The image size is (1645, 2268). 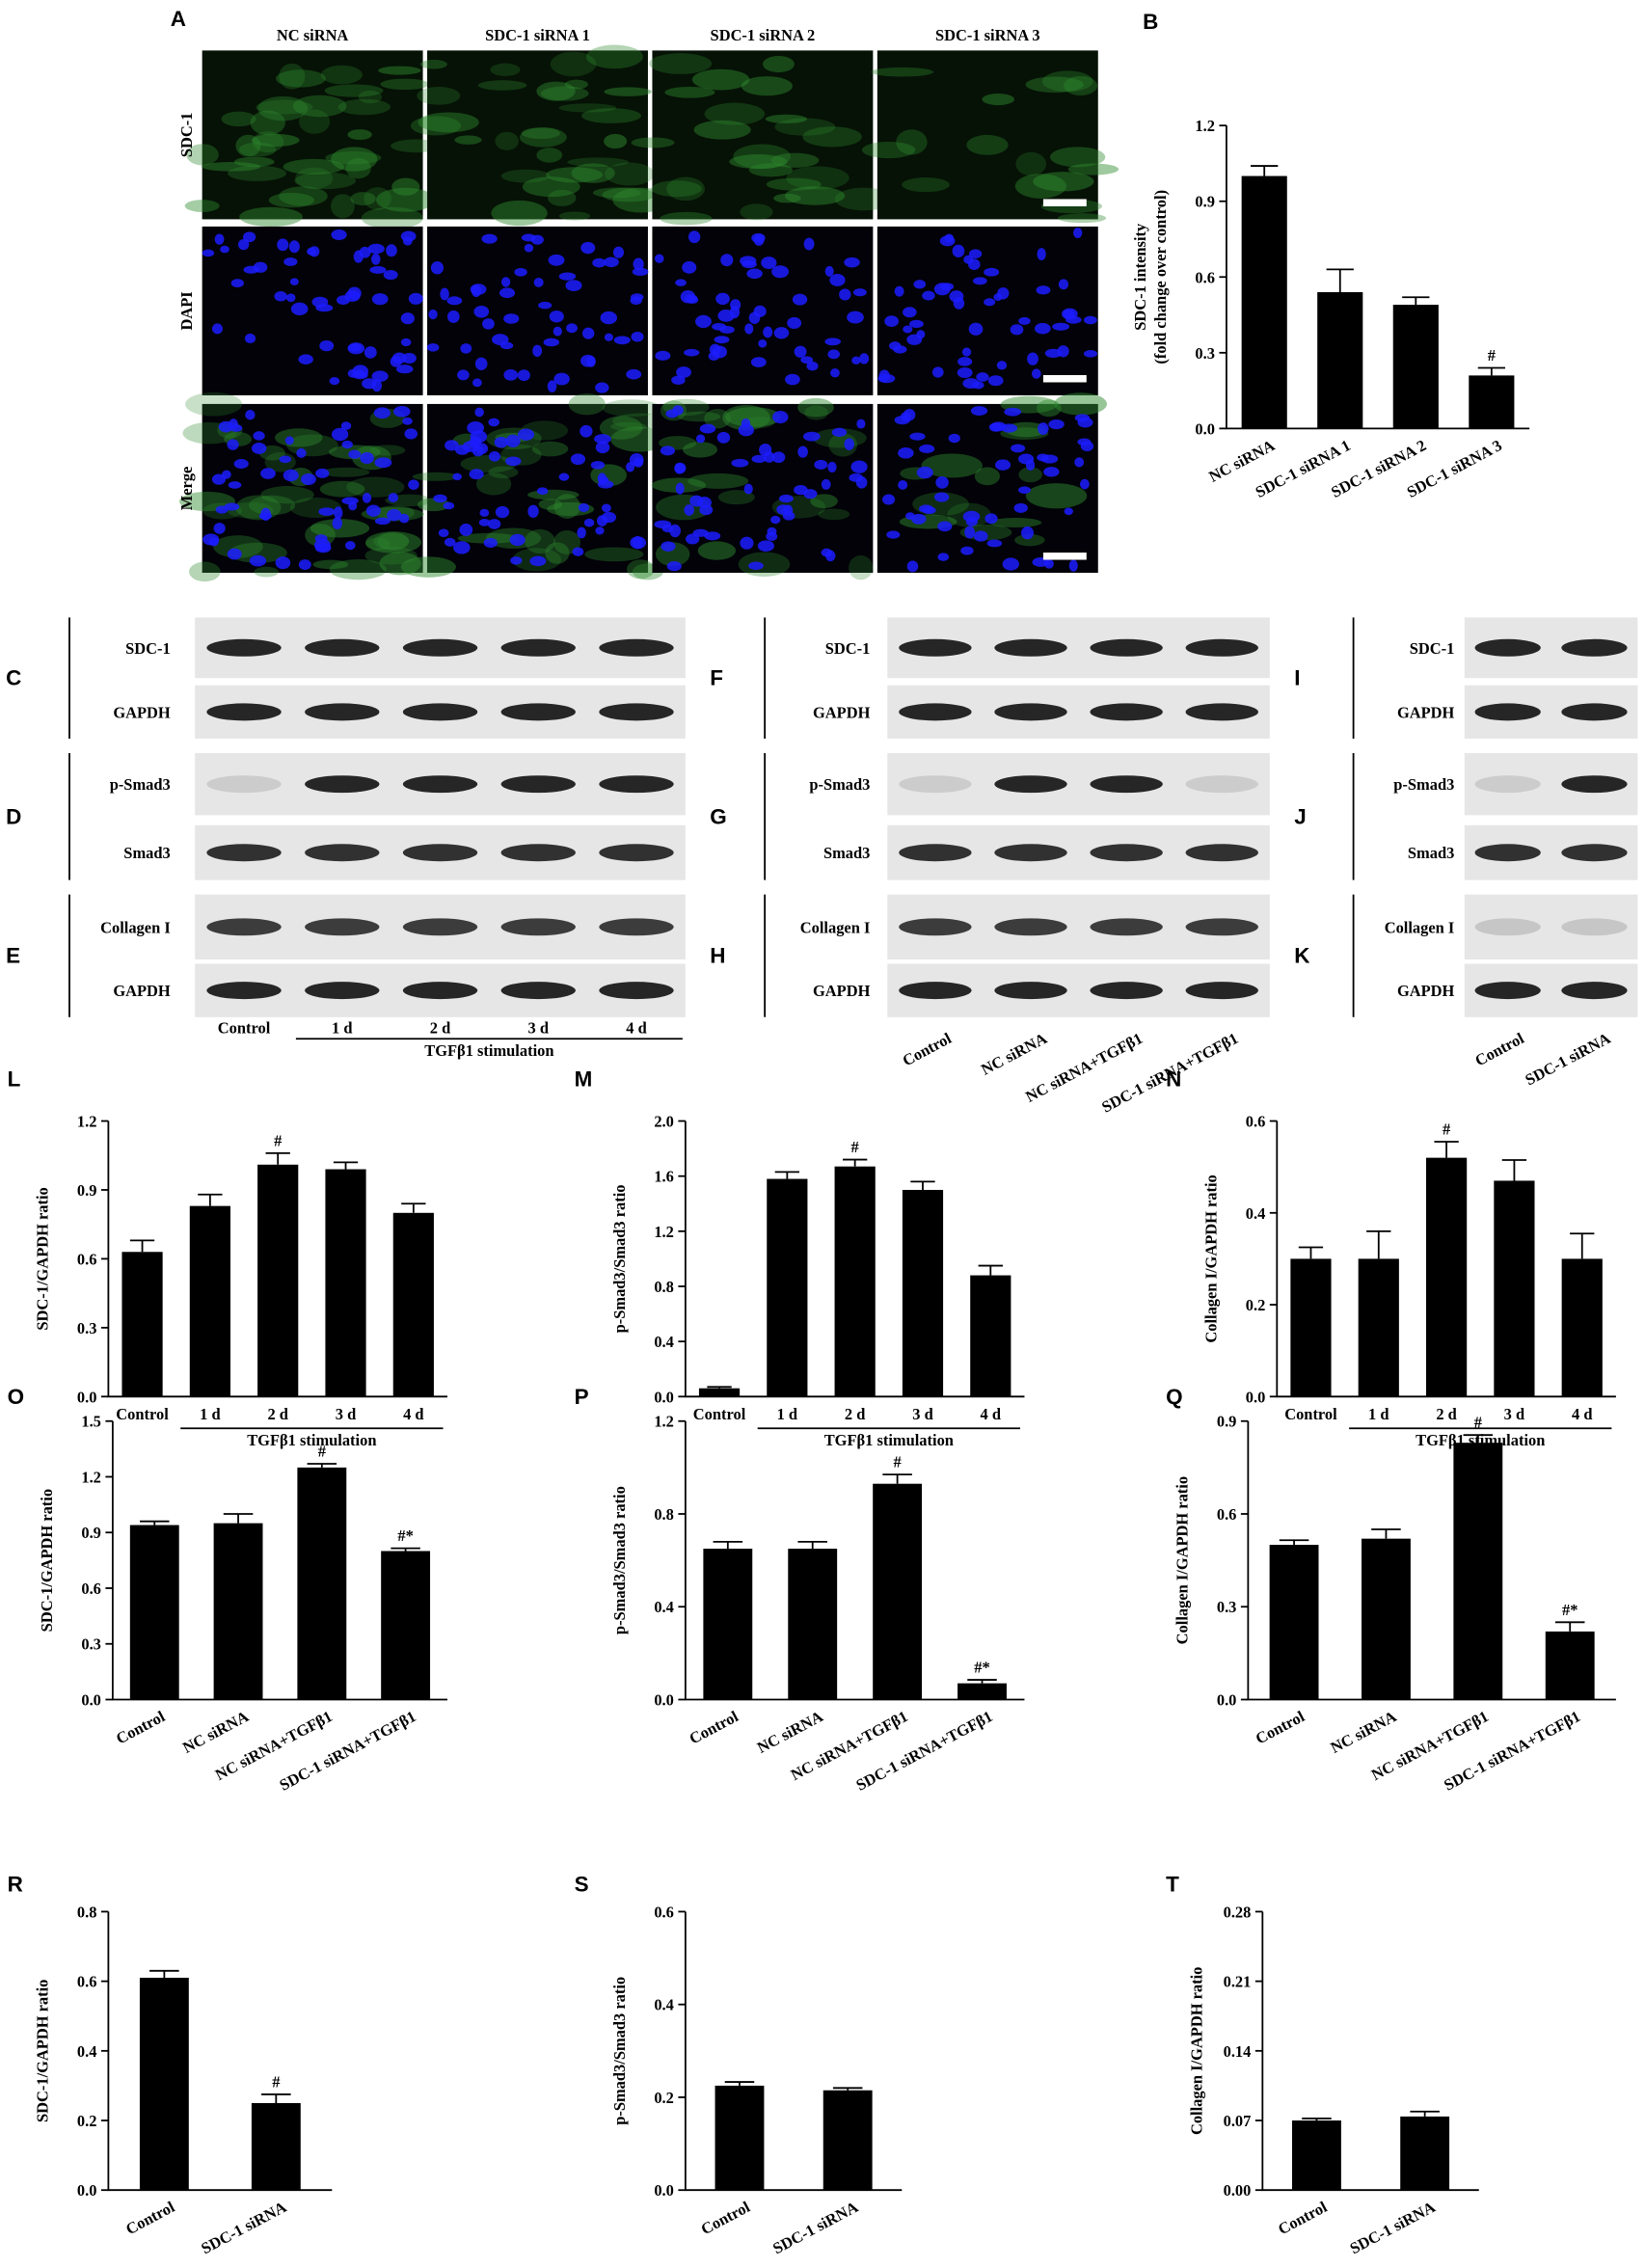 What do you see at coordinates (1514, 1414) in the screenshot?
I see `x-tick-label: 3 d` at bounding box center [1514, 1414].